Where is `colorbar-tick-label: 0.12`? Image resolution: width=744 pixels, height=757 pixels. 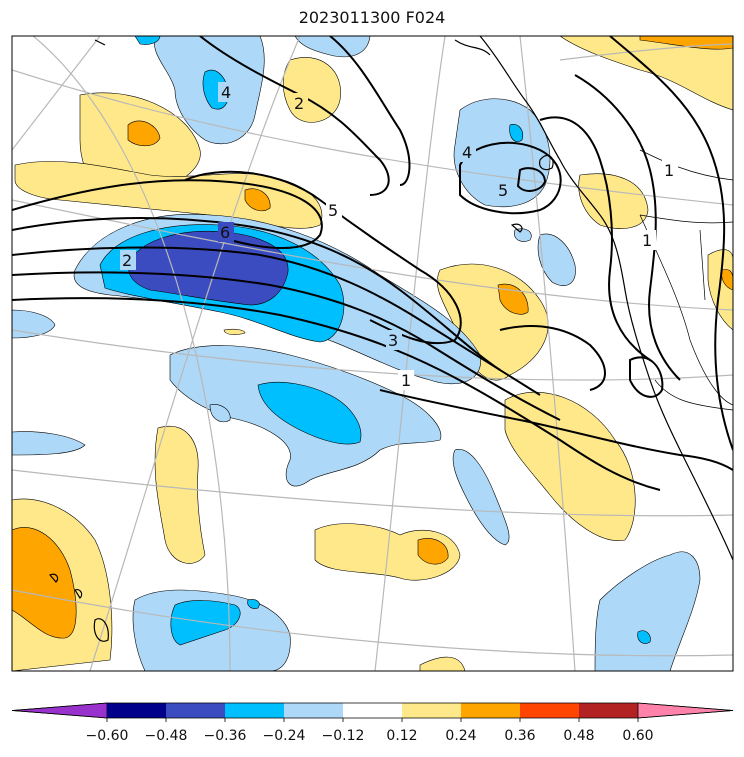
colorbar-tick-label: 0.12 is located at coordinates (401, 736).